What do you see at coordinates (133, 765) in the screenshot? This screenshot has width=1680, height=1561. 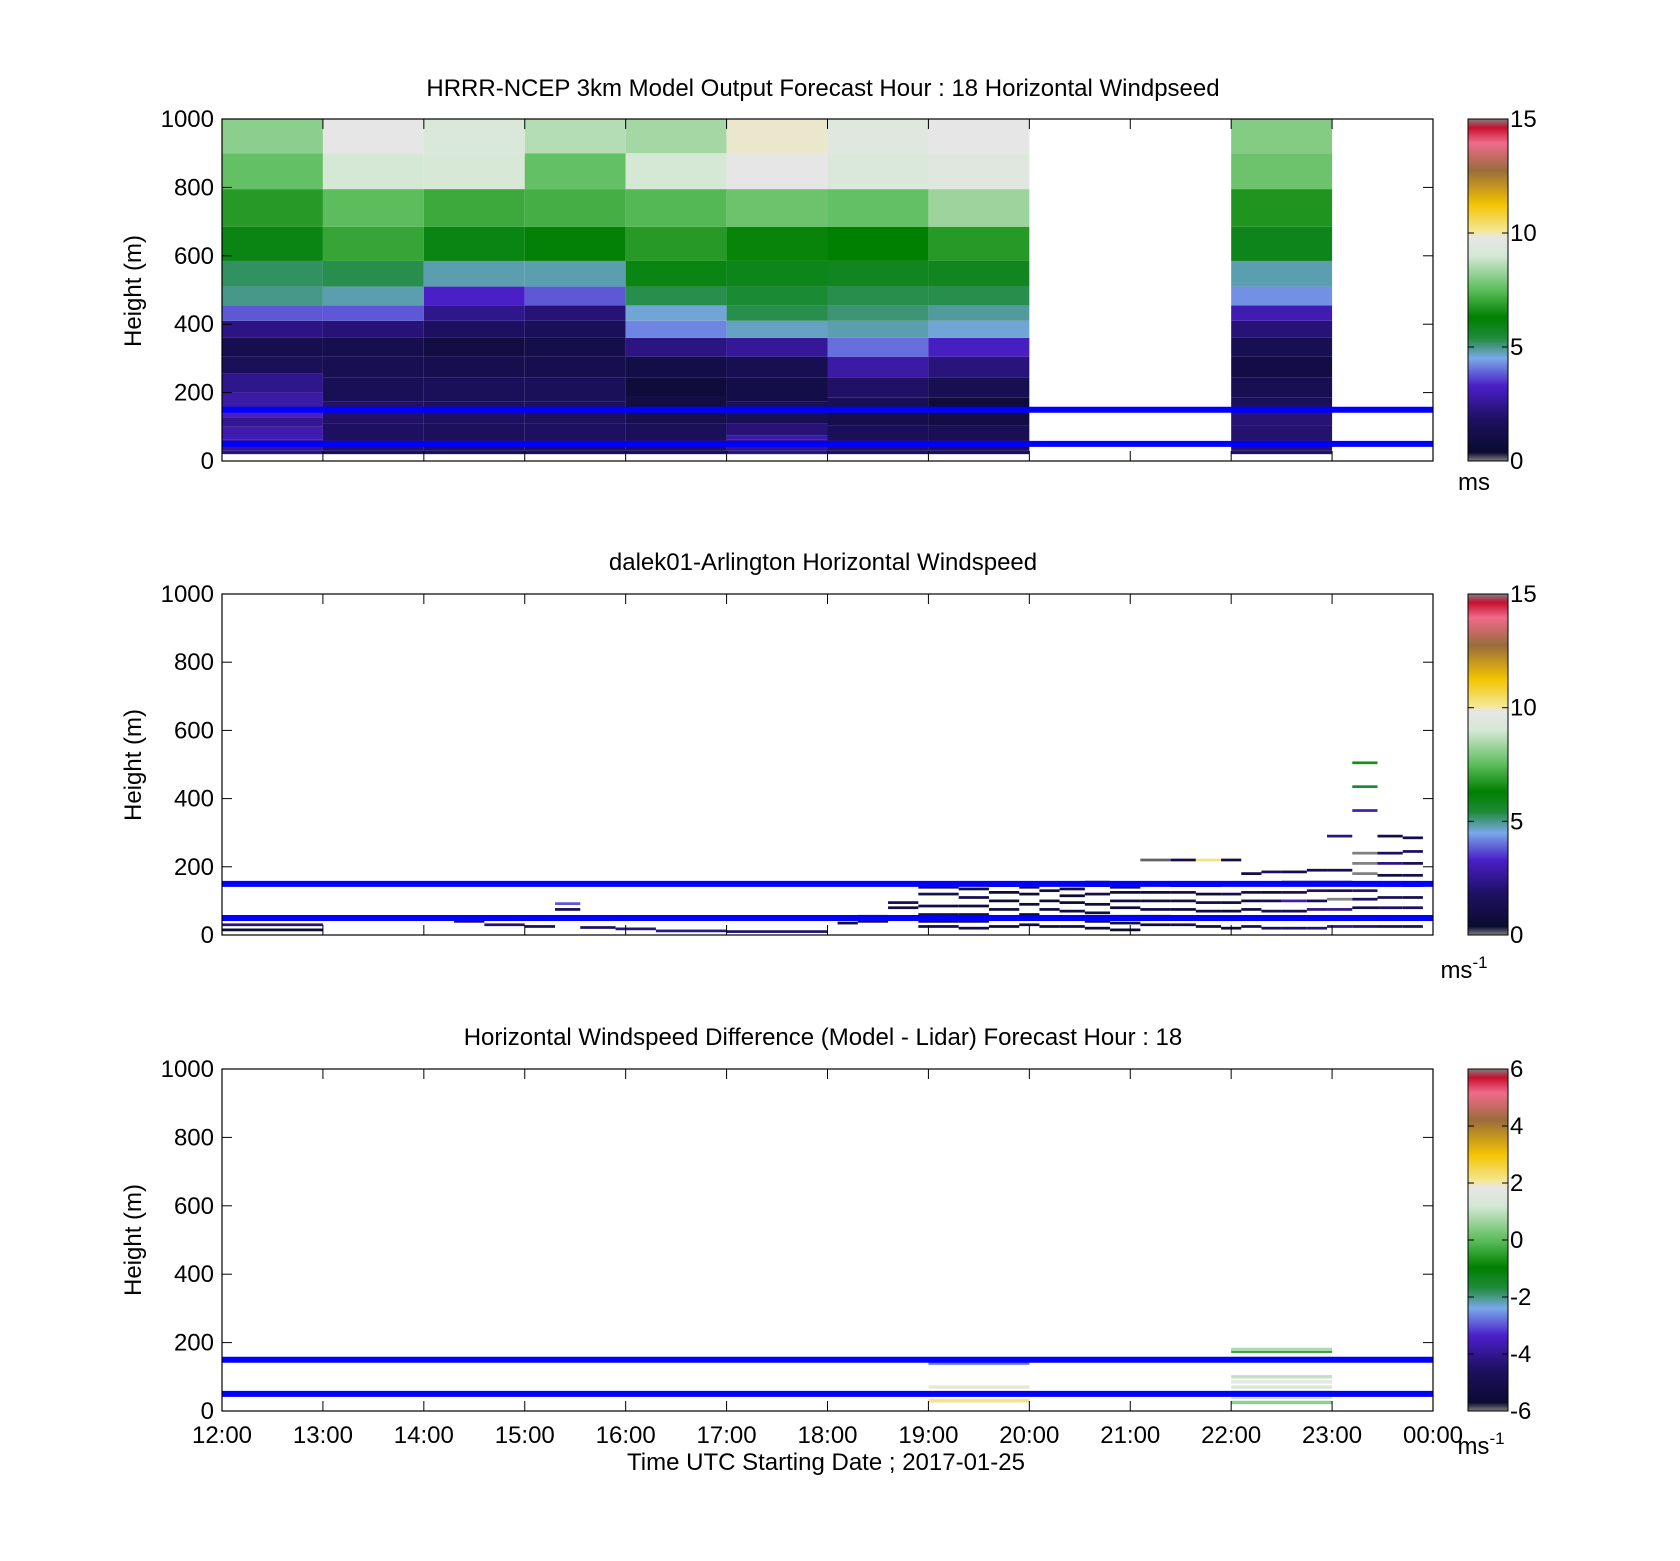 I see `y-axis-label: Height (m)` at bounding box center [133, 765].